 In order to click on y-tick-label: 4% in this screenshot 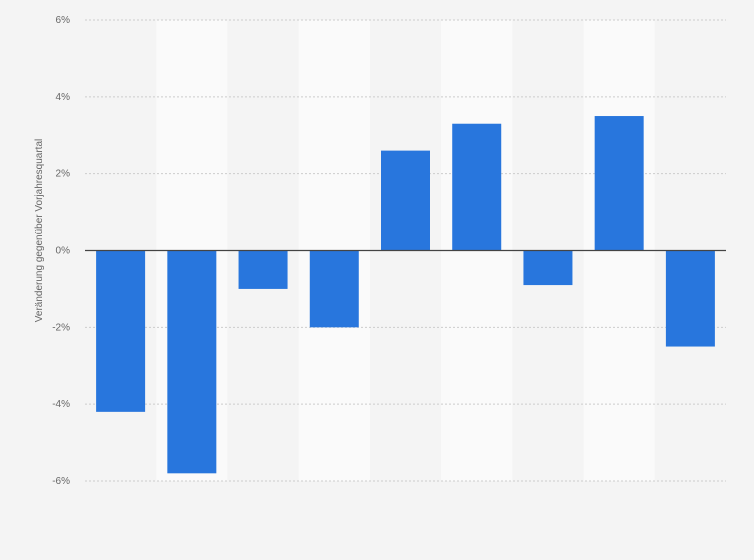, I will do `click(63, 97)`.